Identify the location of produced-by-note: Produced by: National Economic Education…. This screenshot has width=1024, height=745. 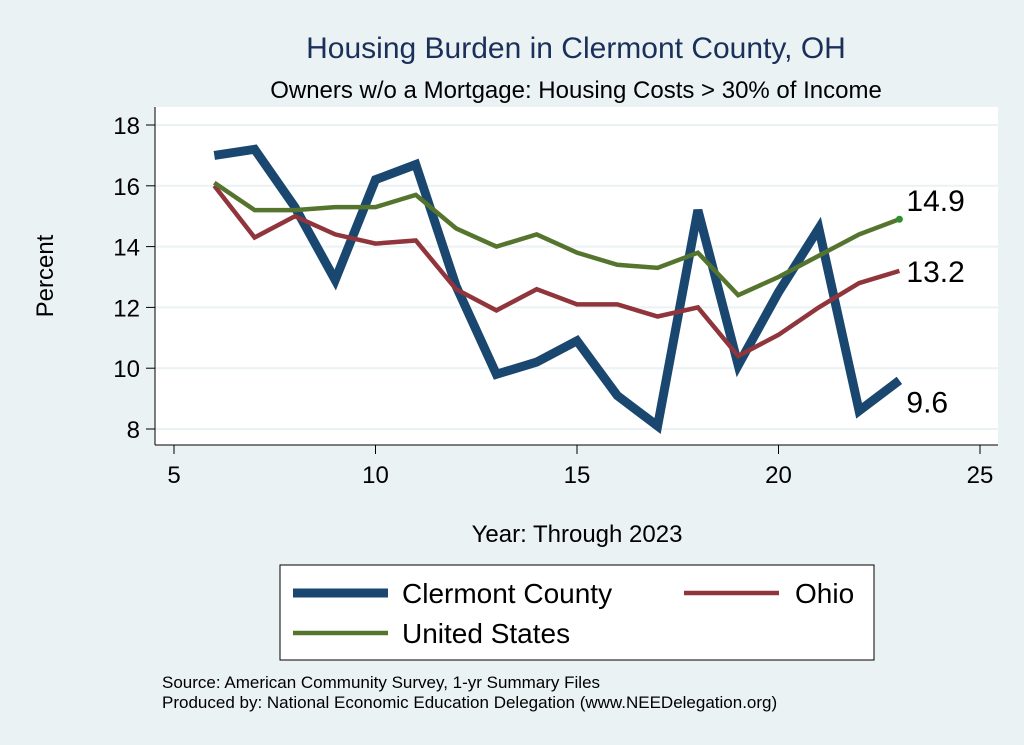
(469, 702).